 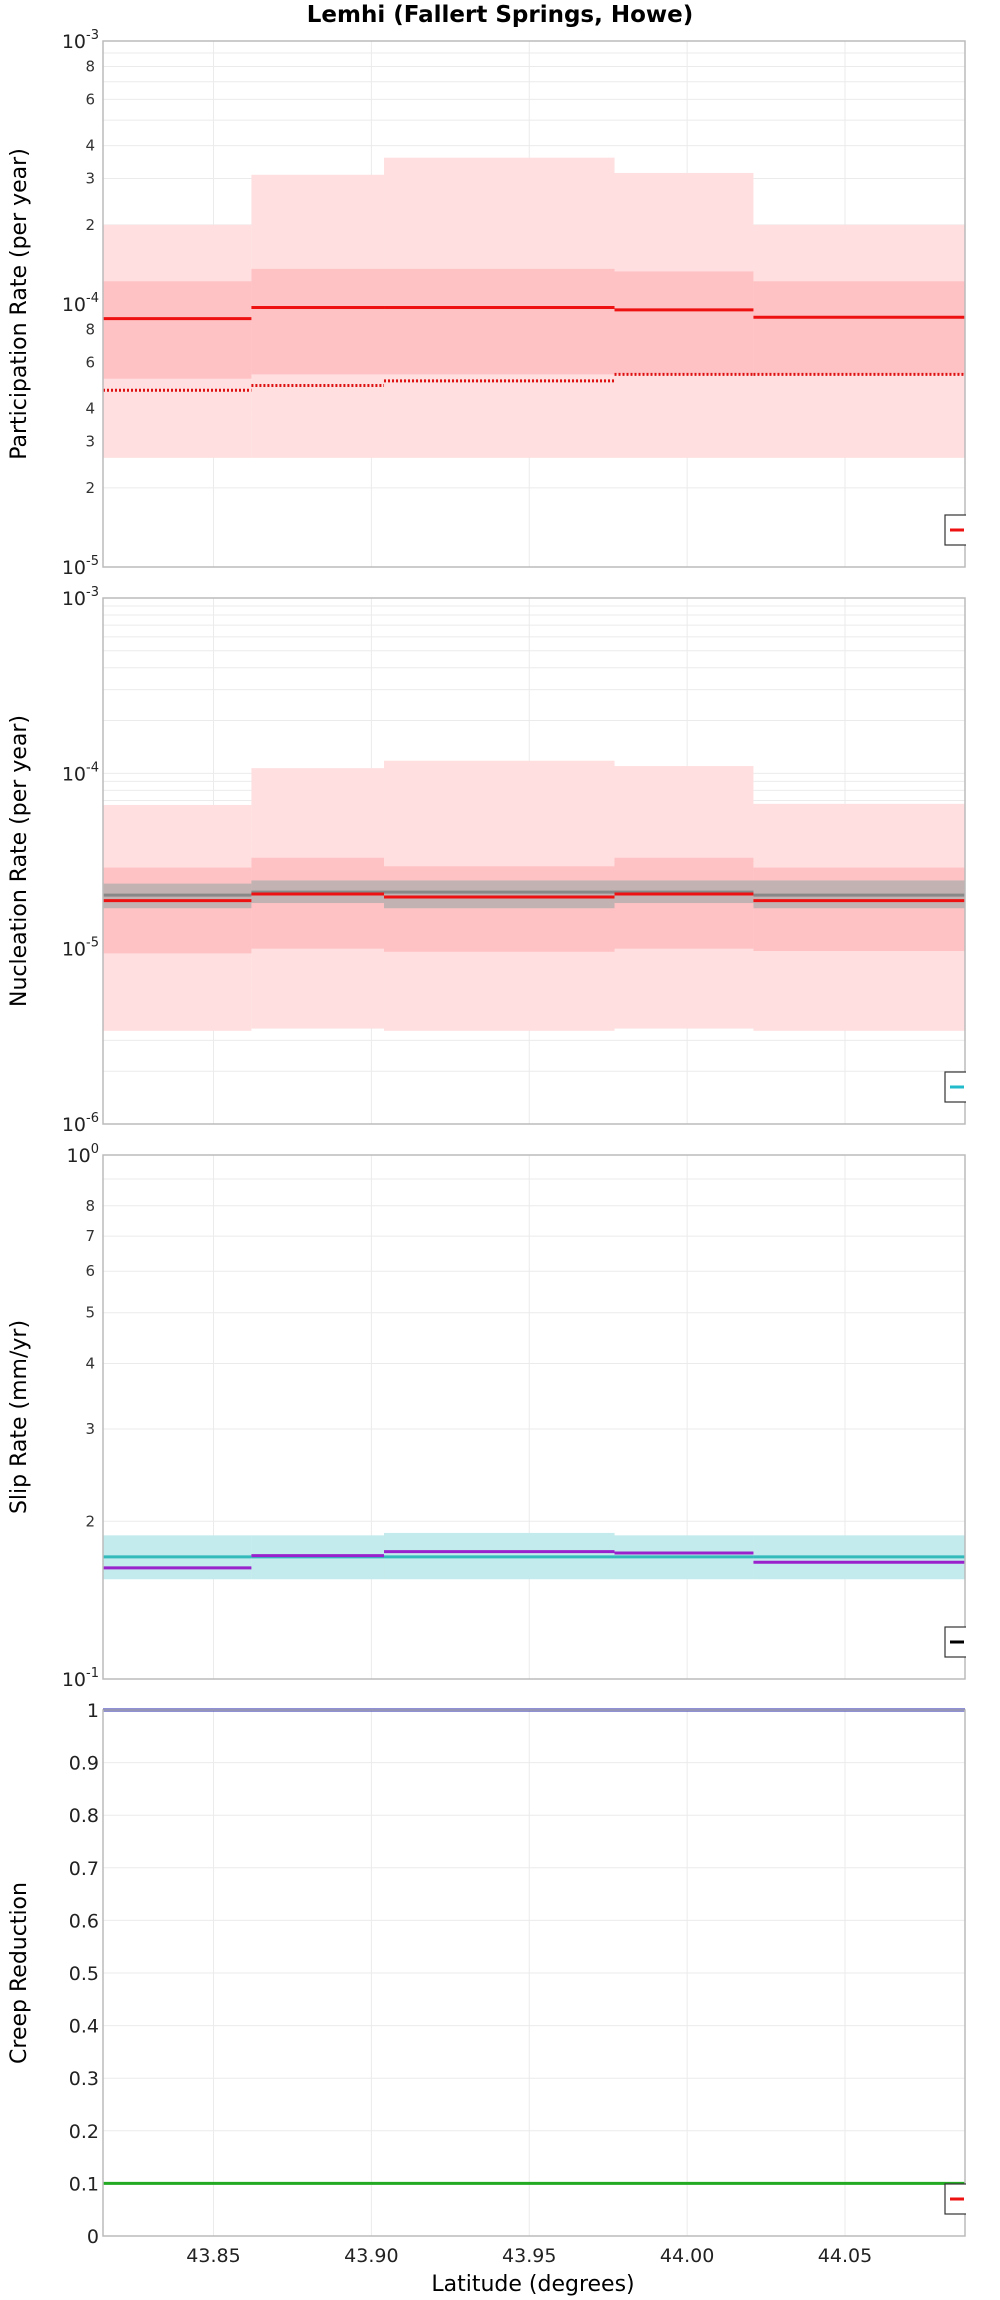 I want to click on y-tick-label: 0.3, so click(x=84, y=2079).